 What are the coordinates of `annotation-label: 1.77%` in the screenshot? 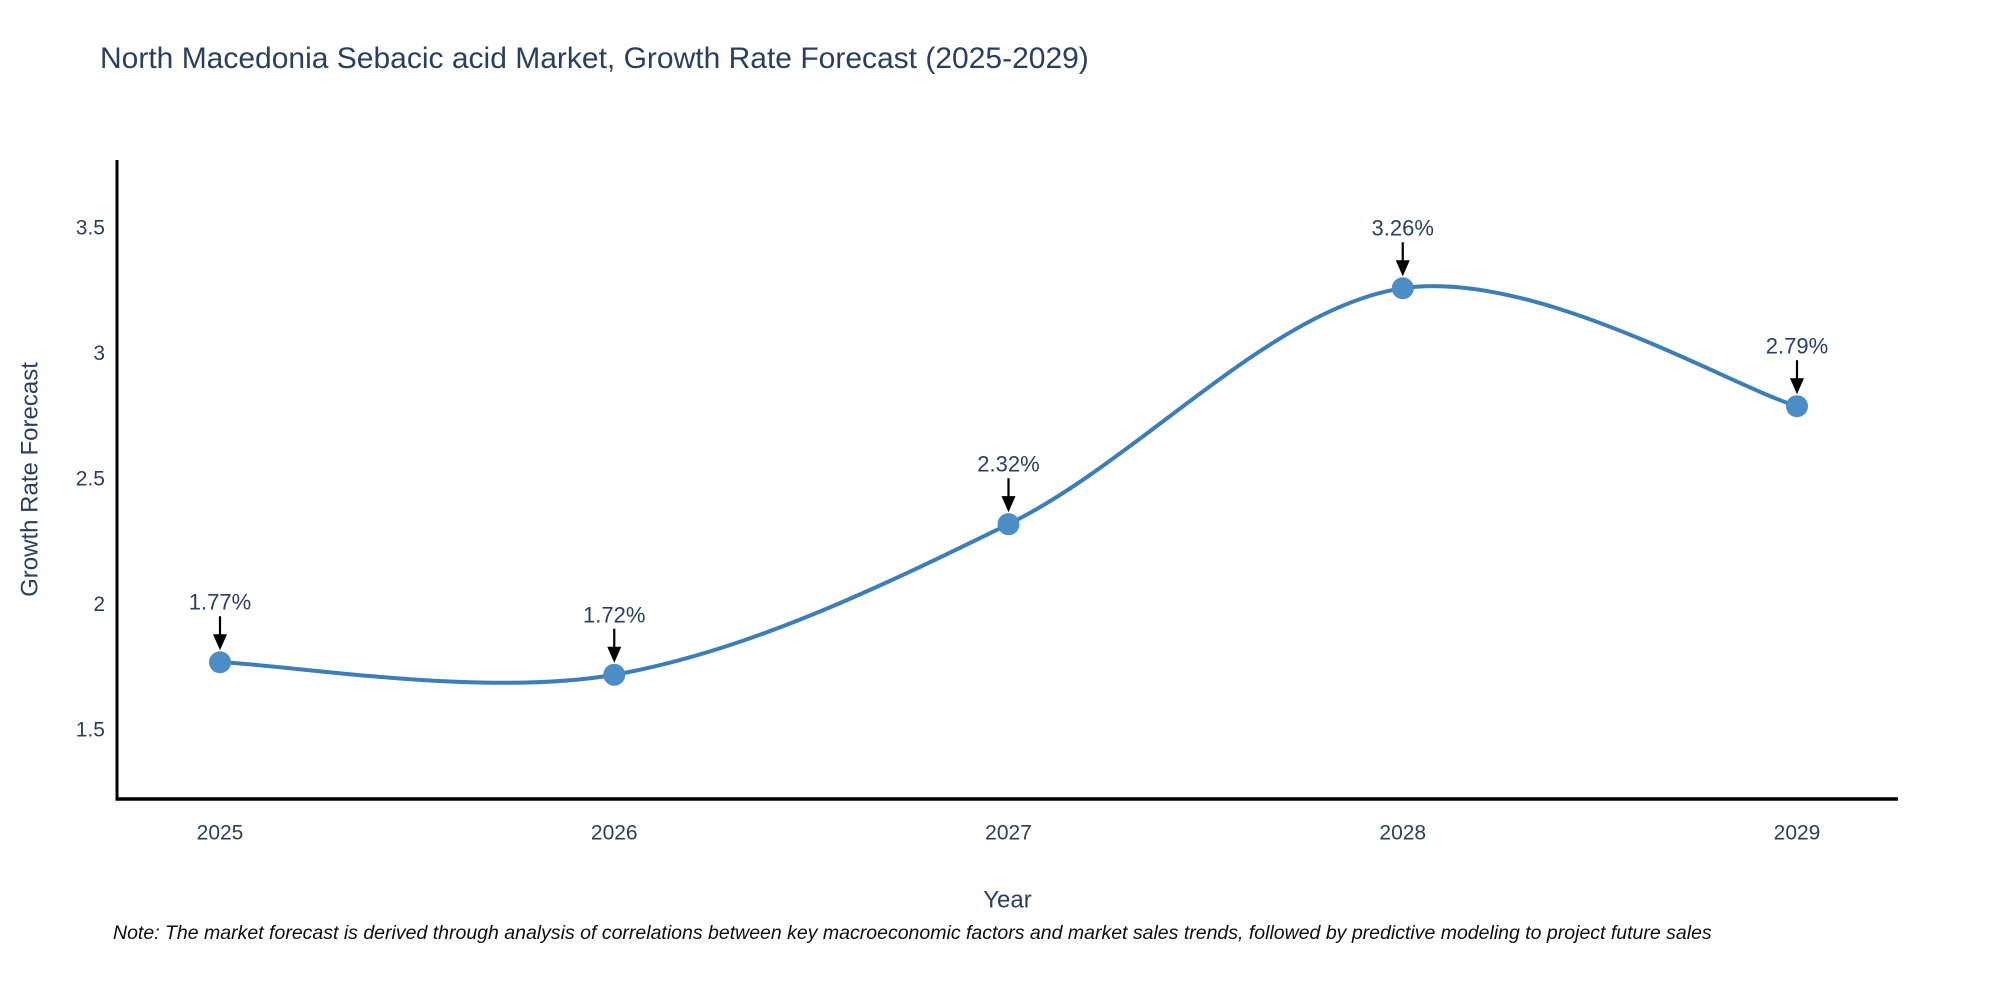 It's located at (220, 602).